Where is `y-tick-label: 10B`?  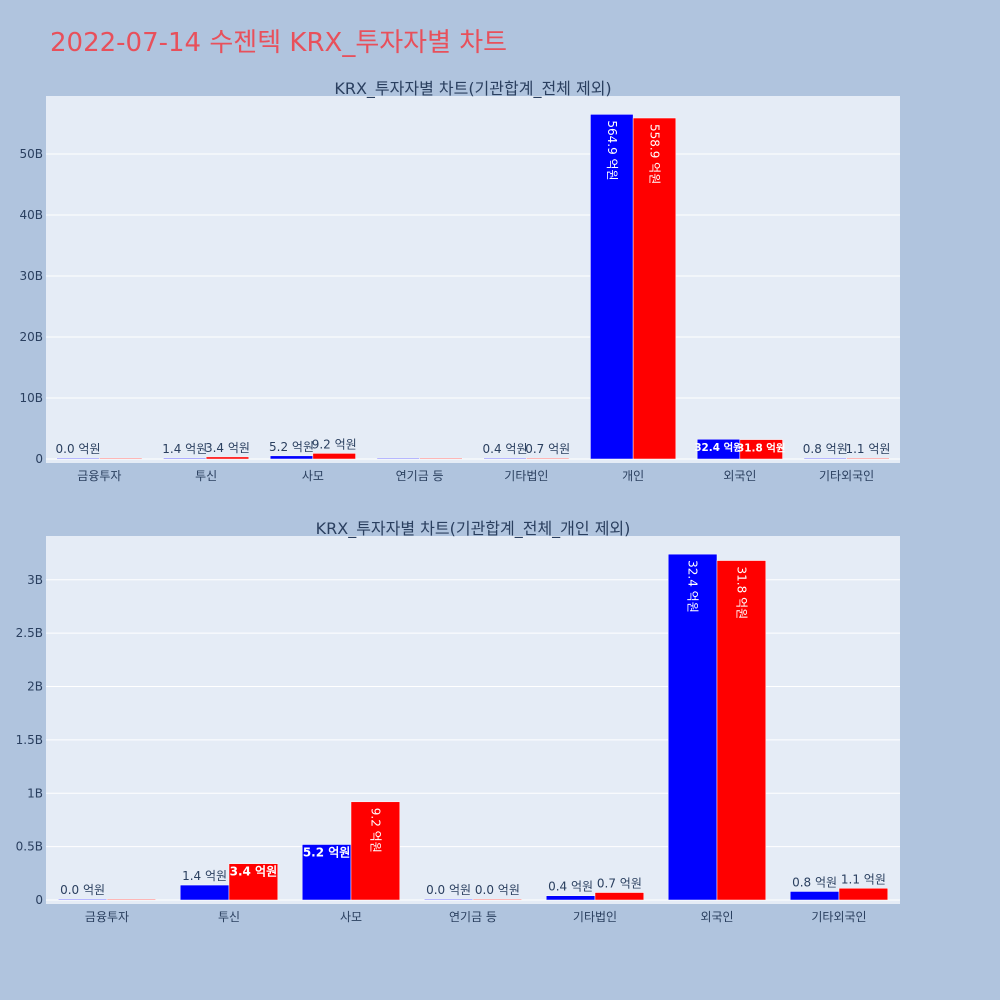
y-tick-label: 10B is located at coordinates (31, 398).